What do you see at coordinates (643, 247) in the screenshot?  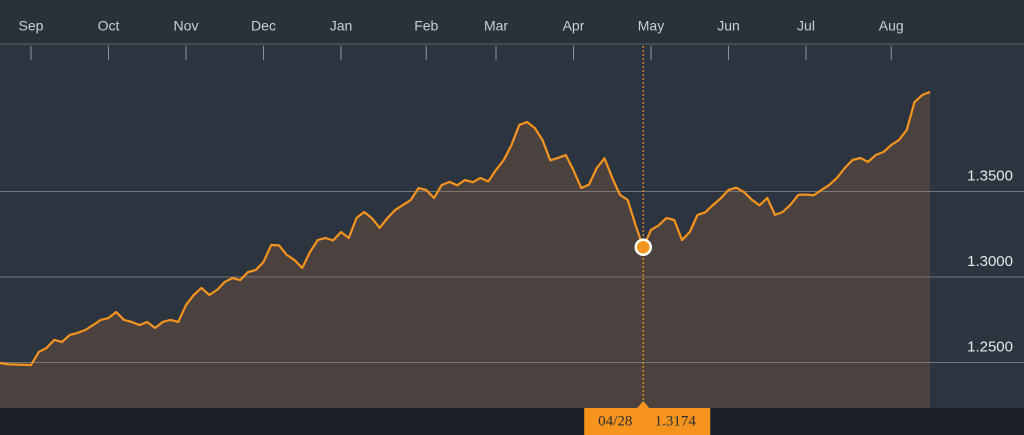 I see `hover-marker` at bounding box center [643, 247].